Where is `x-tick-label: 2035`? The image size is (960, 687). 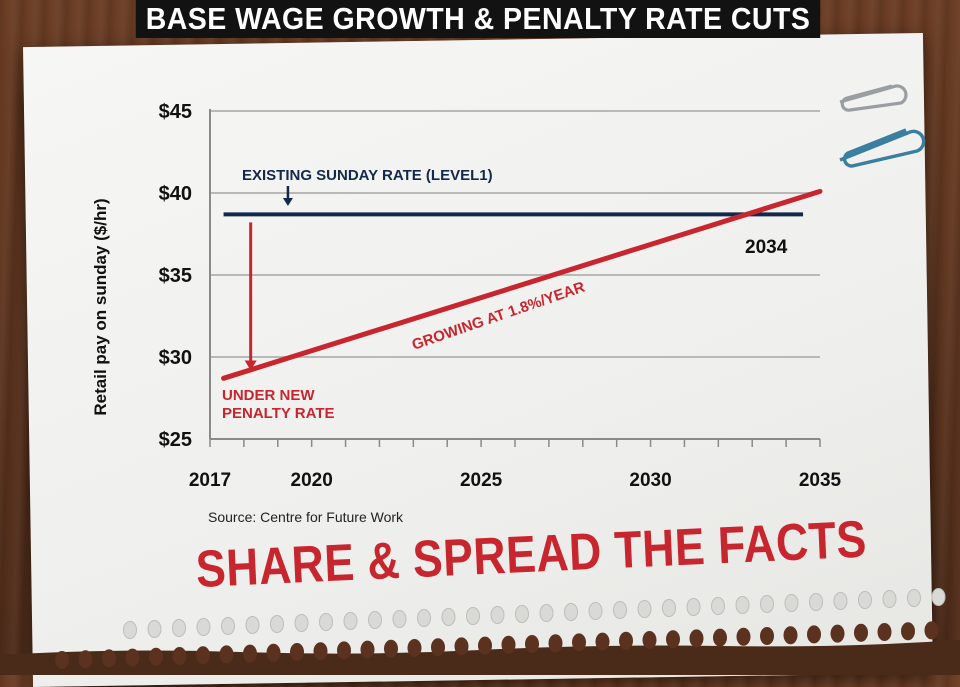
x-tick-label: 2035 is located at coordinates (820, 480).